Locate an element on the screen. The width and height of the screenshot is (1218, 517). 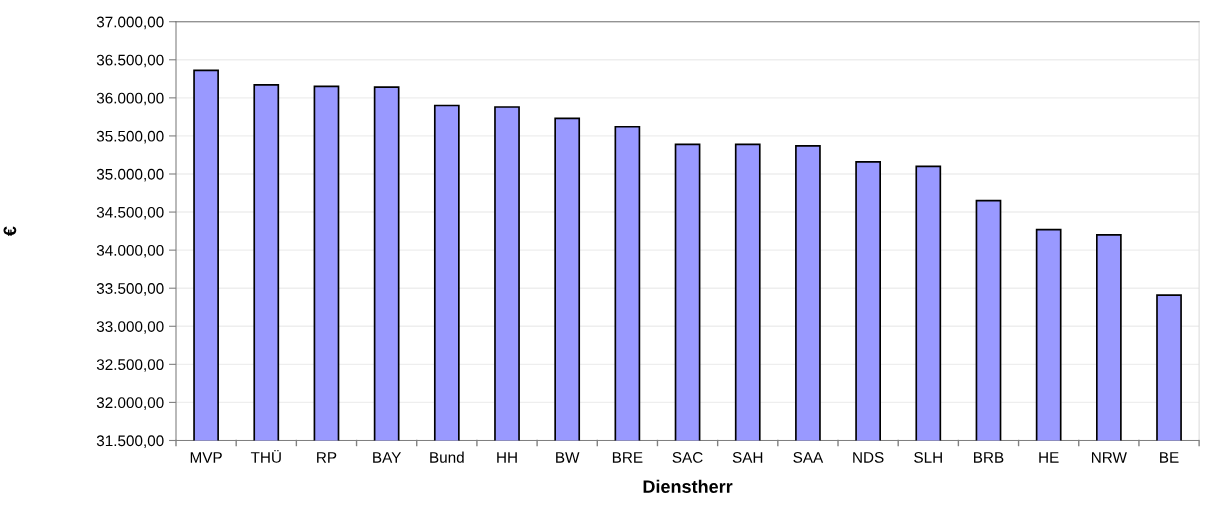
x-tick-label: BRE is located at coordinates (627, 457).